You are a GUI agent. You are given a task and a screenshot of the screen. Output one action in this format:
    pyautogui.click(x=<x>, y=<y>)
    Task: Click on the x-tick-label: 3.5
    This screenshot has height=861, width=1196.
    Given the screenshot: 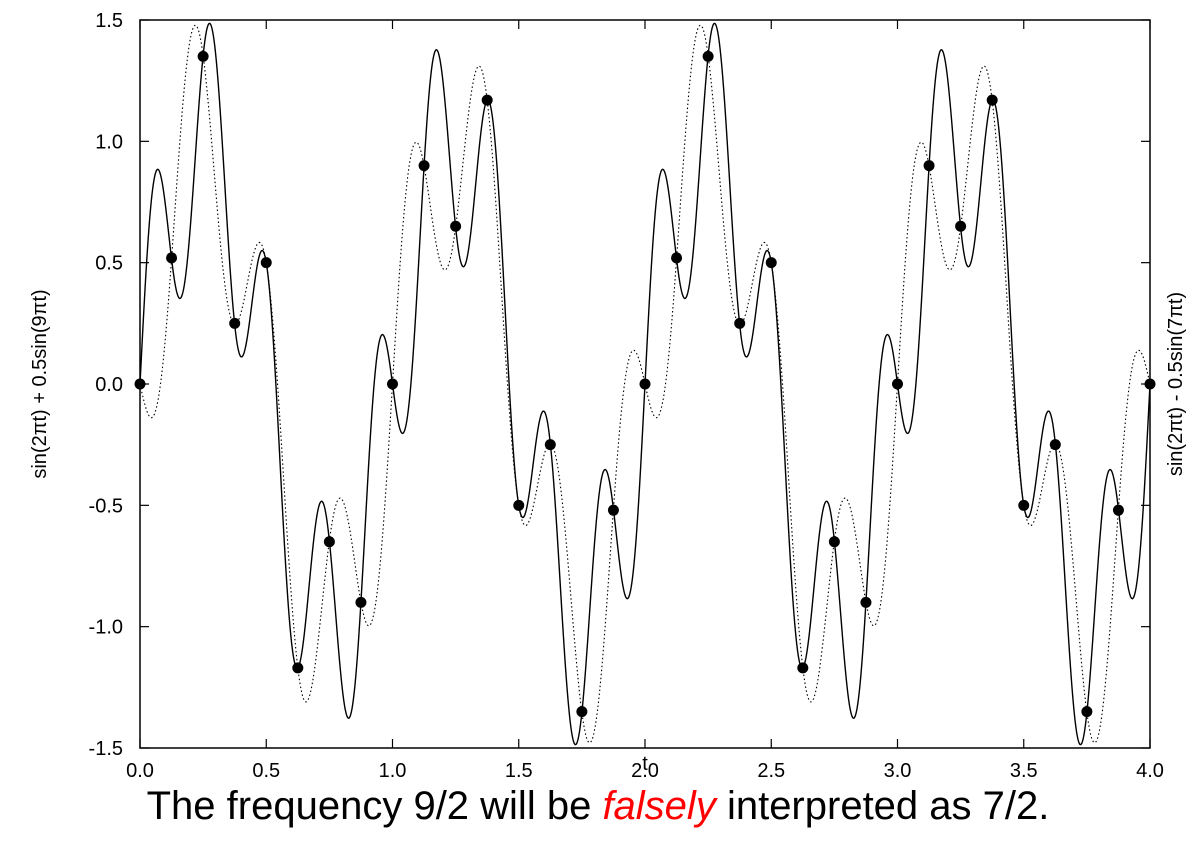 What is the action you would take?
    pyautogui.click(x=1024, y=770)
    